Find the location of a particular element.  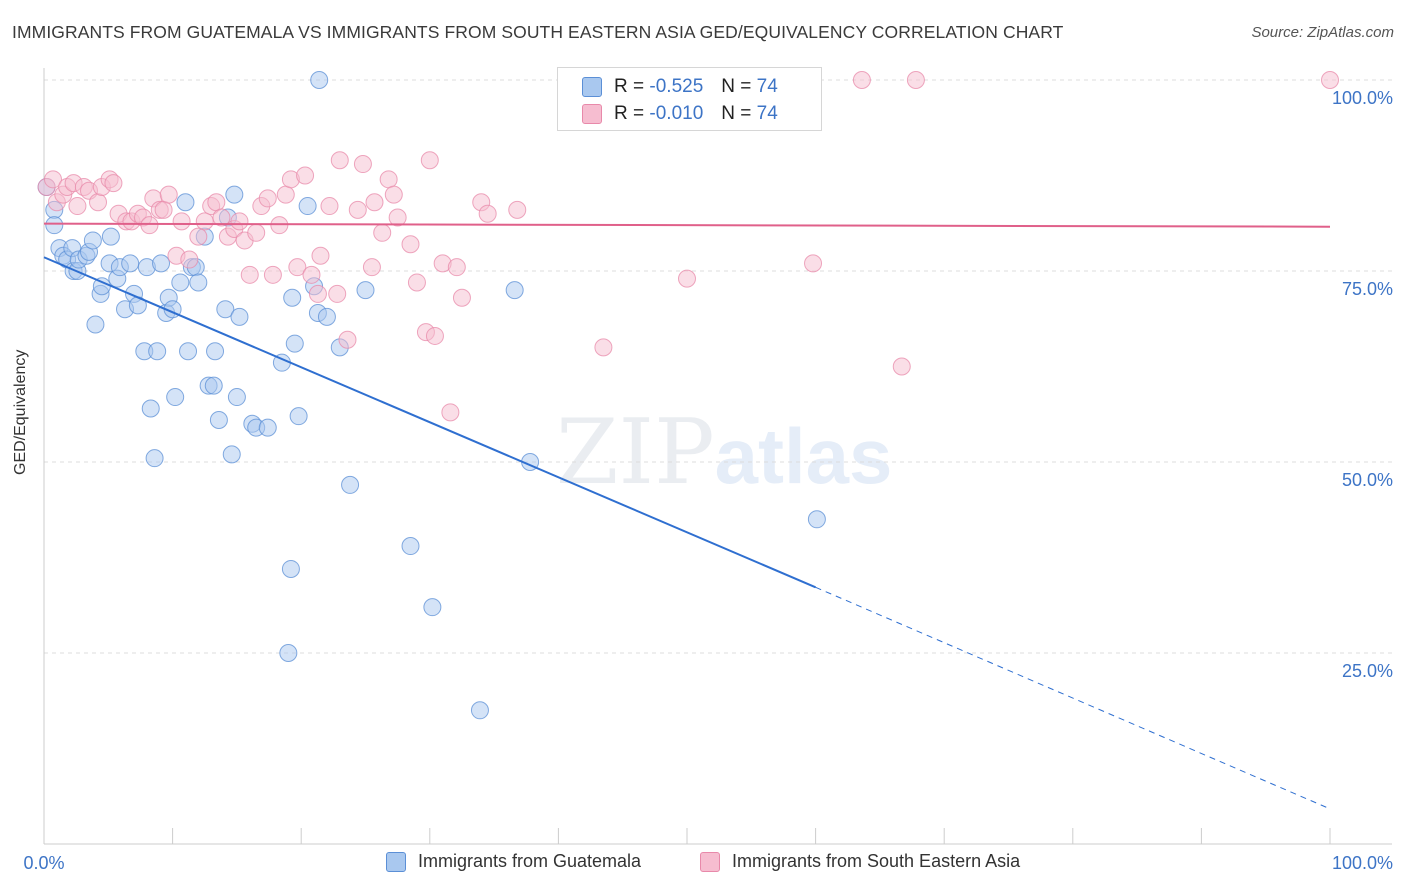

x-tick-label: 0.0% is located at coordinates (43, 863).